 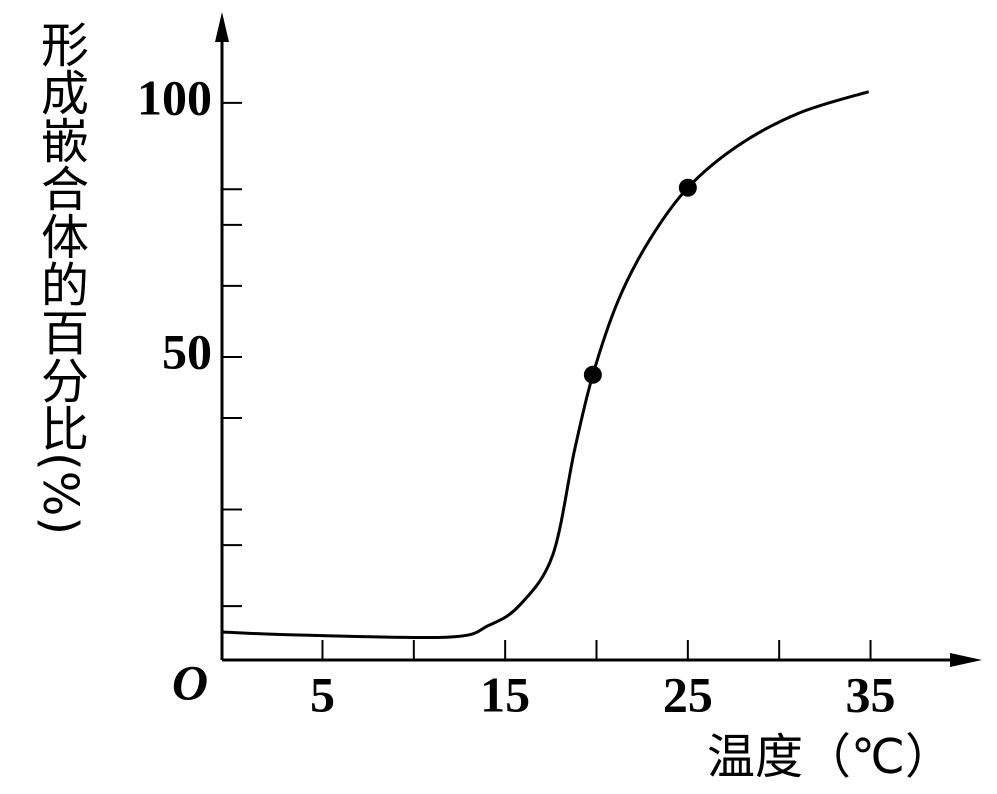 What do you see at coordinates (190, 682) in the screenshot?
I see `origin-label: O` at bounding box center [190, 682].